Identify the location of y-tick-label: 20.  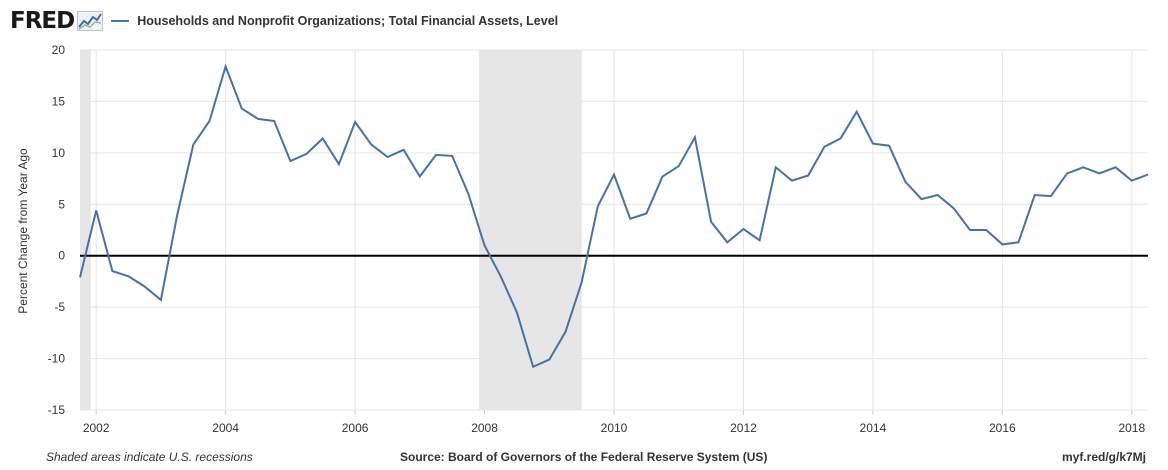
(59, 50).